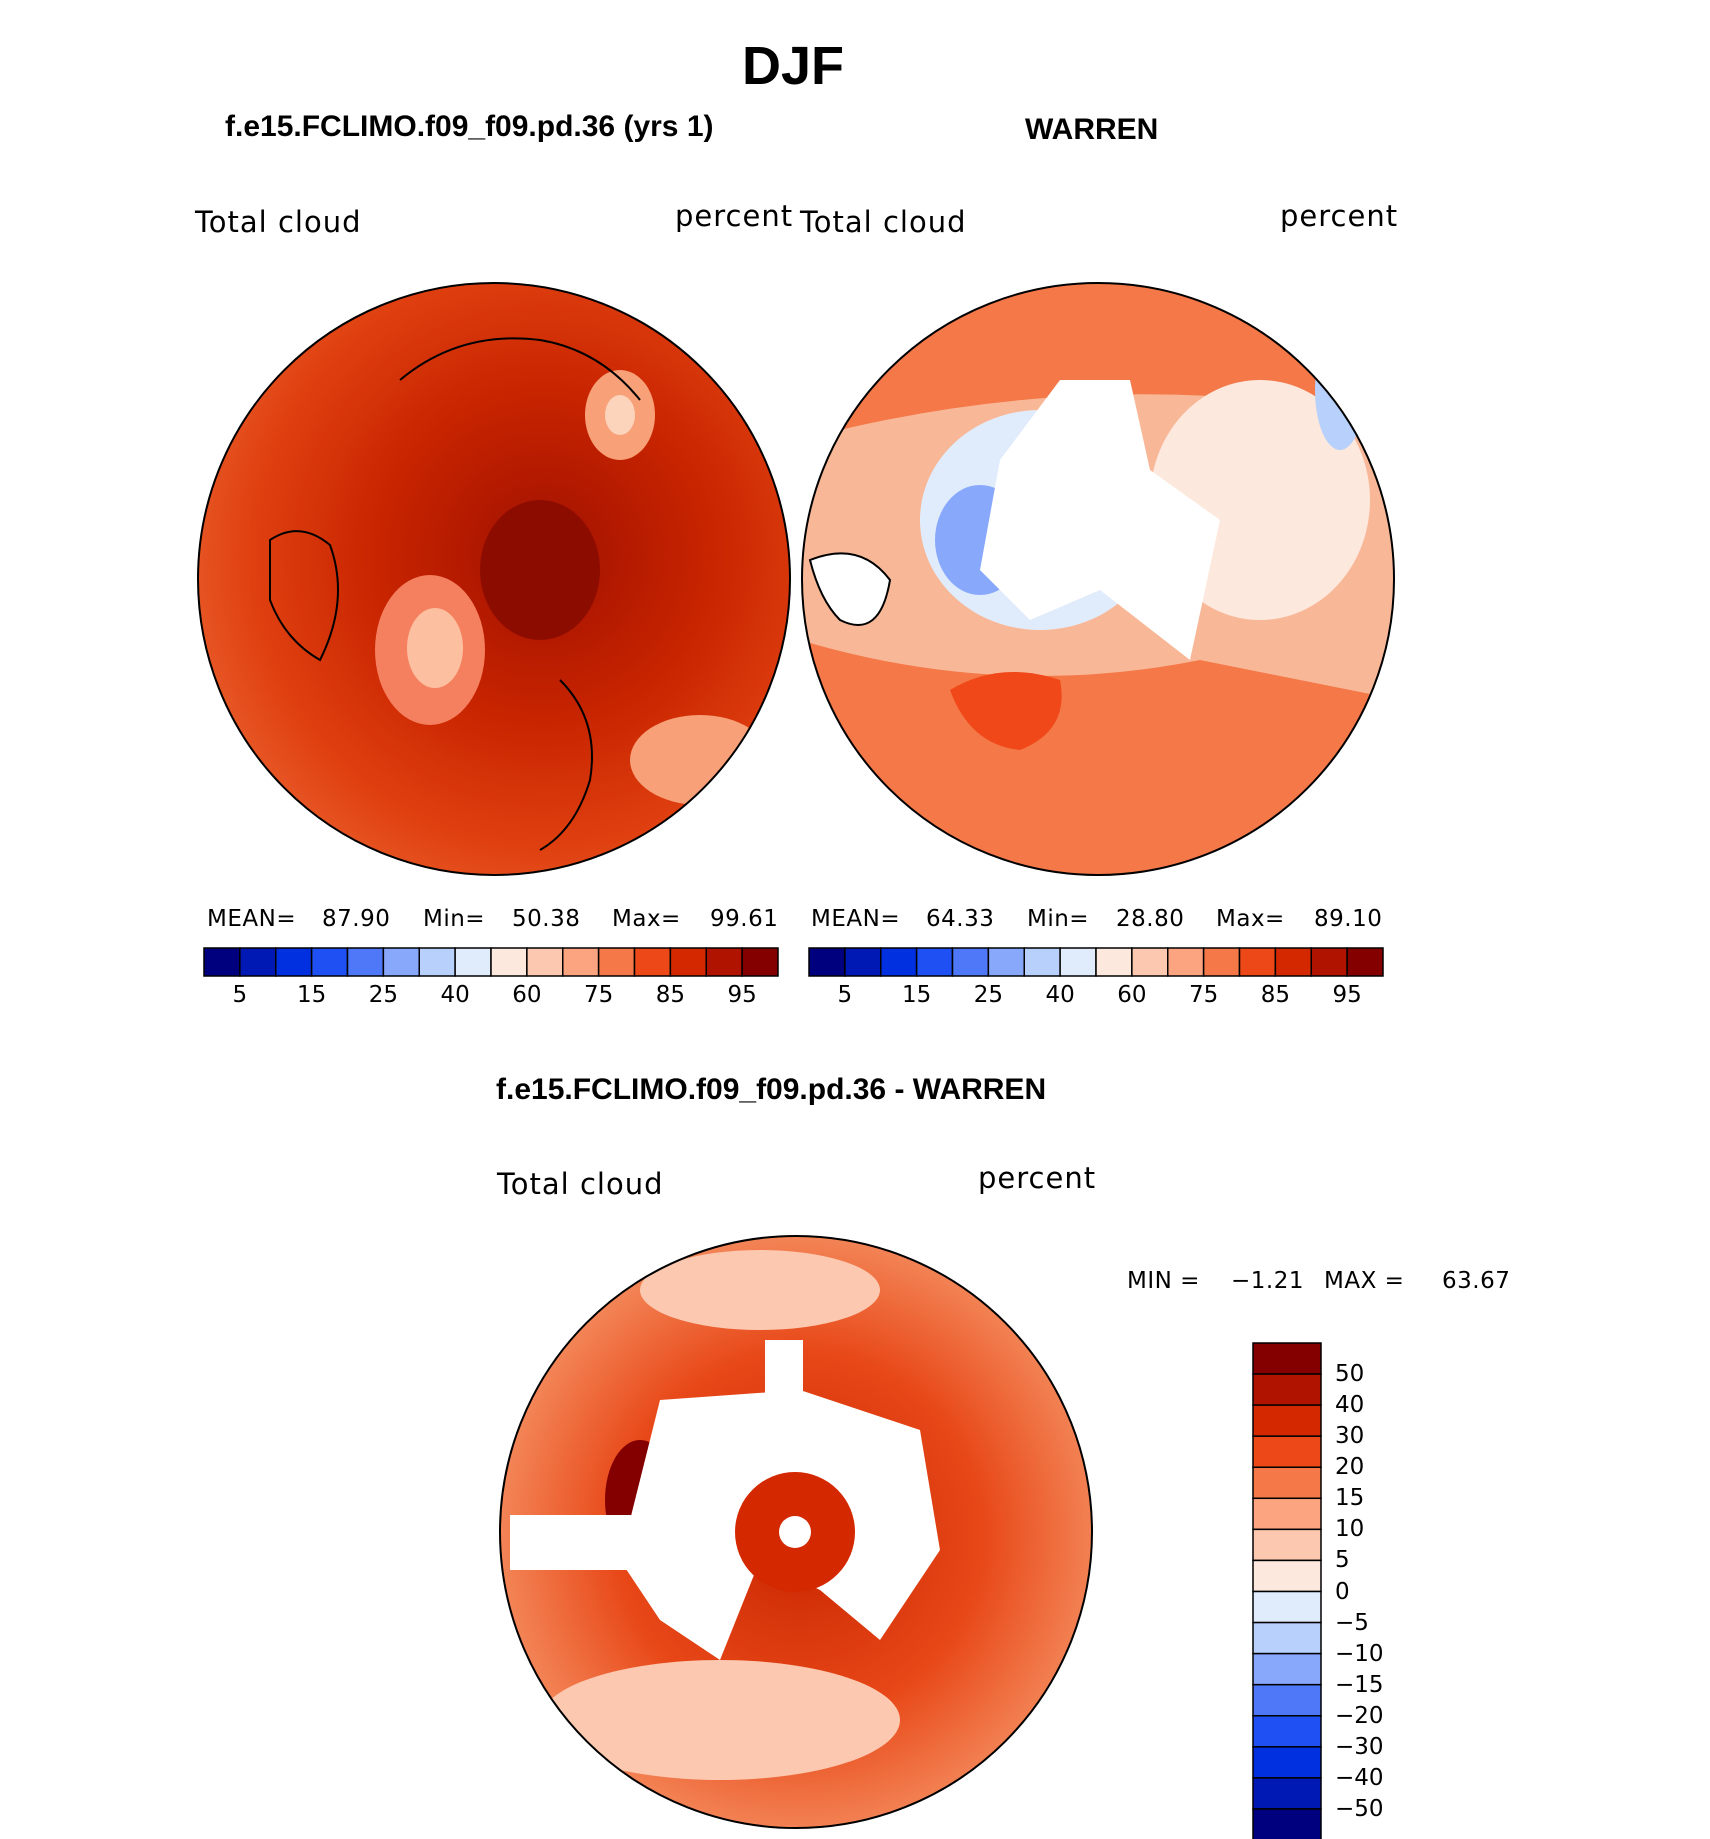 This screenshot has height=1839, width=1710. What do you see at coordinates (1163, 1281) in the screenshot?
I see `diff-min-label: MIN =` at bounding box center [1163, 1281].